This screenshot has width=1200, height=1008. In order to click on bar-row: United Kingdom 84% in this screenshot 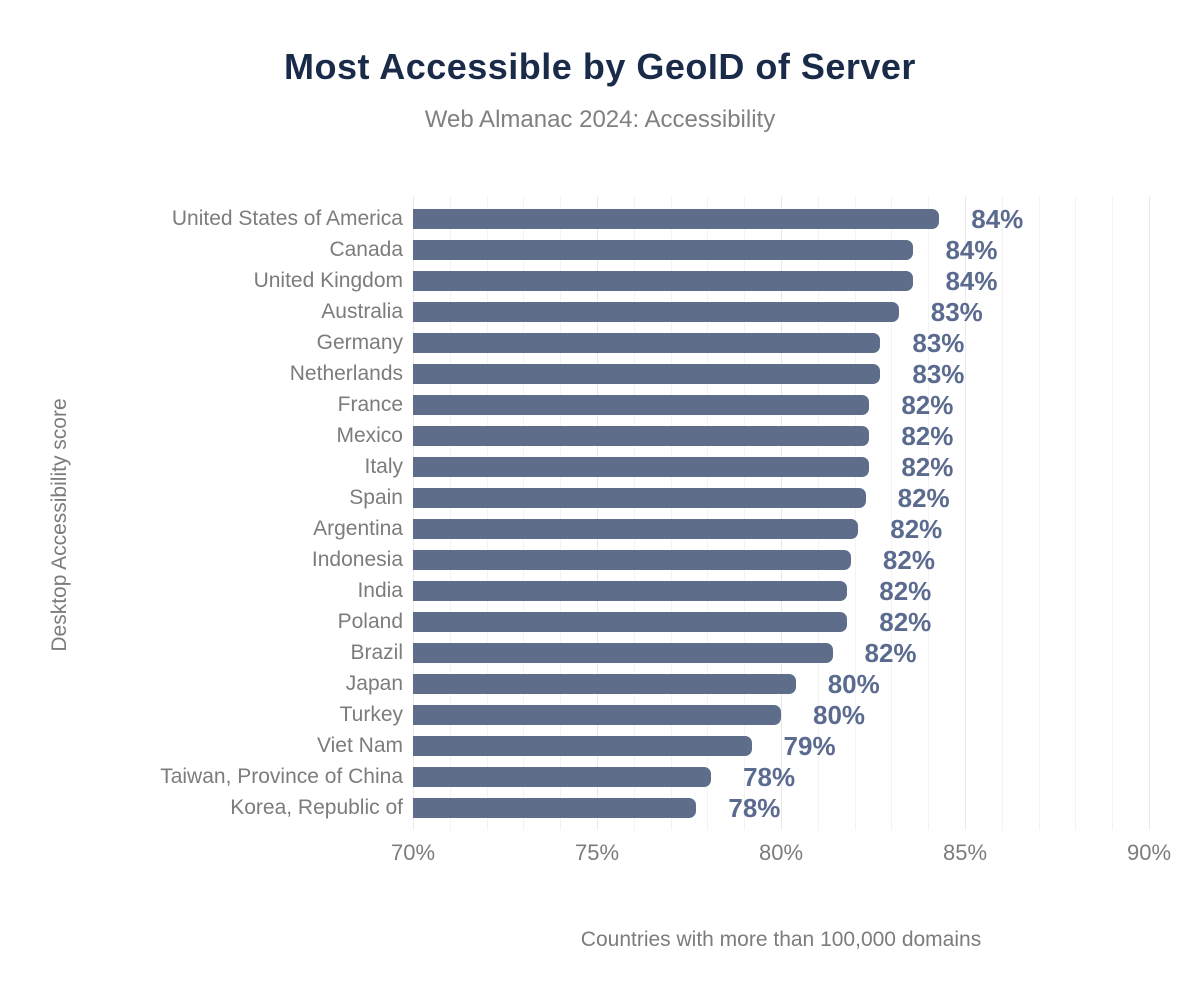, I will do `click(701, 280)`.